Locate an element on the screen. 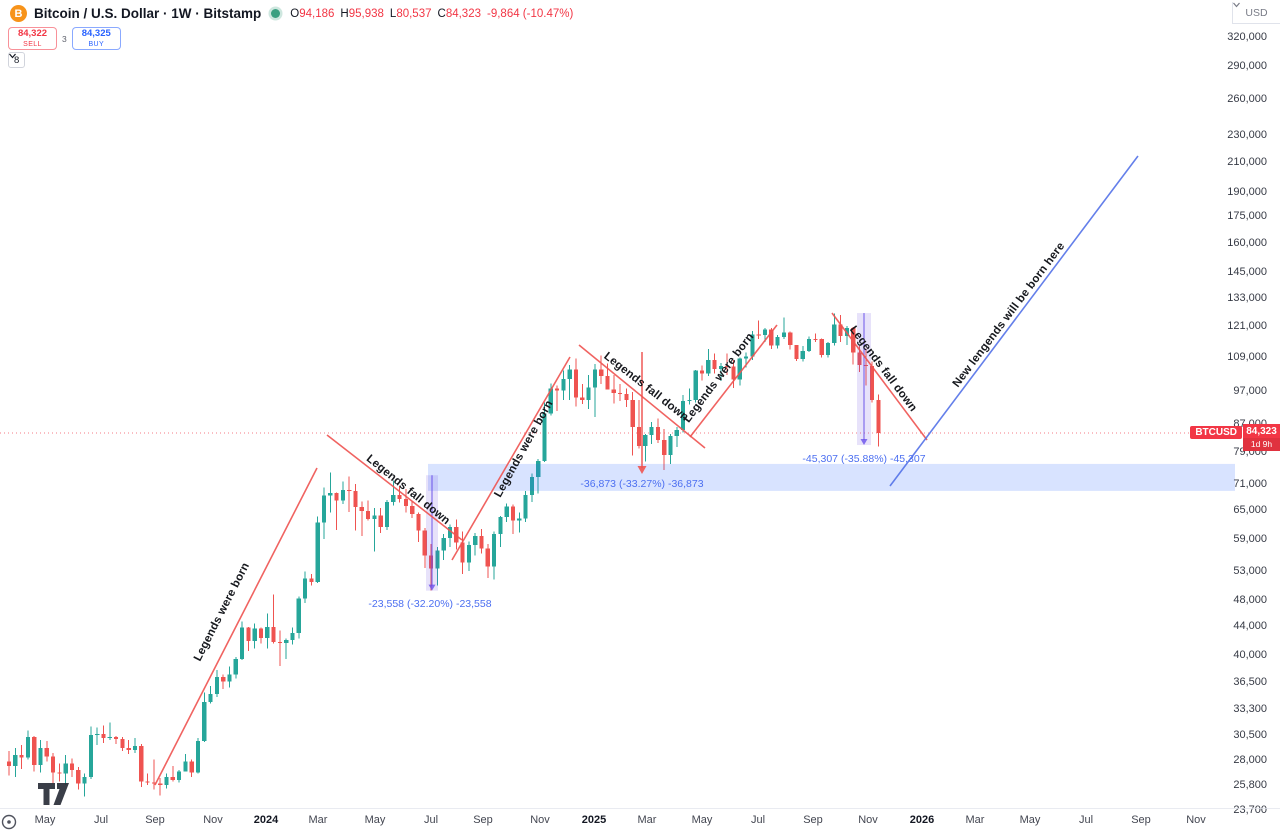 The image size is (1280, 832). currency-selector: USD is located at coordinates (1256, 13).